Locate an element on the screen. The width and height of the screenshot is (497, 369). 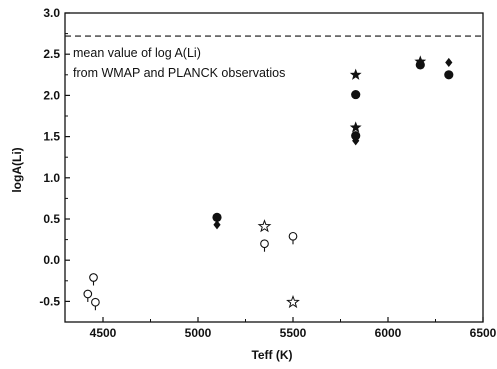
annotation-line-2: from WMAP and PLANCK observatios is located at coordinates (179, 73).